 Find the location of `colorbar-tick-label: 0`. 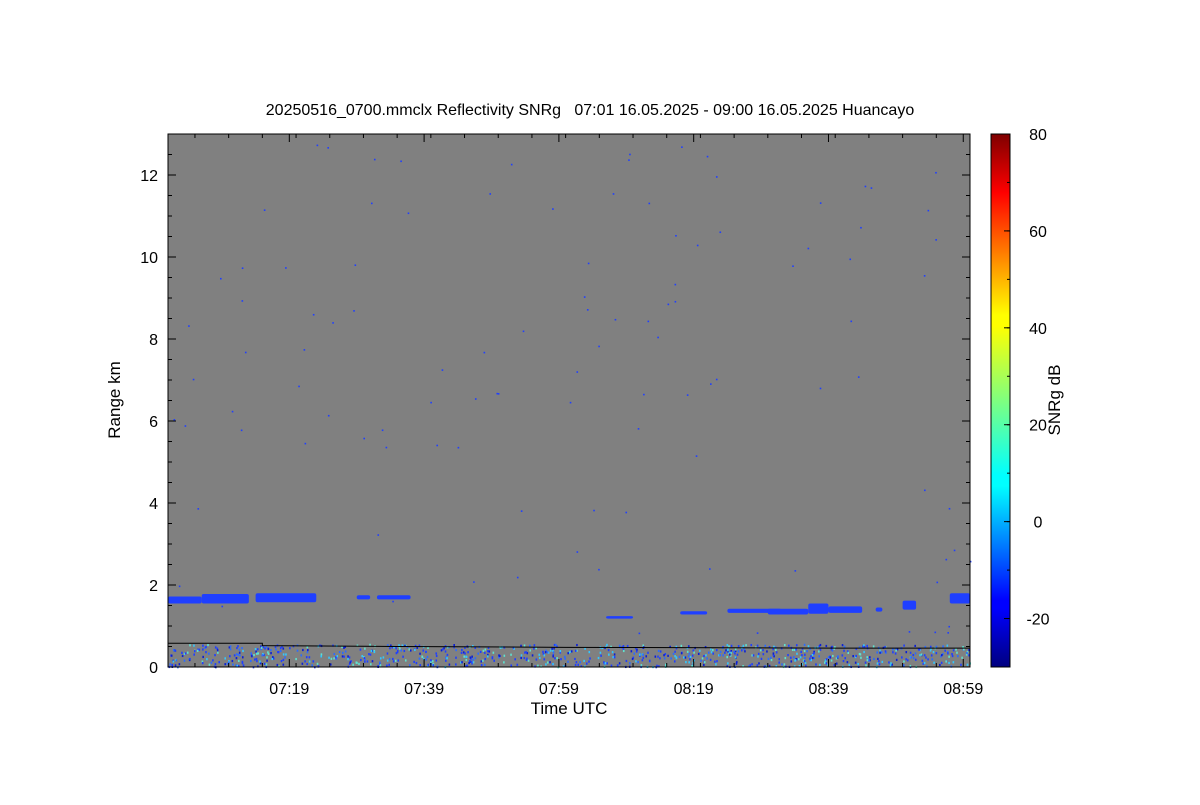

colorbar-tick-label: 0 is located at coordinates (1038, 523).